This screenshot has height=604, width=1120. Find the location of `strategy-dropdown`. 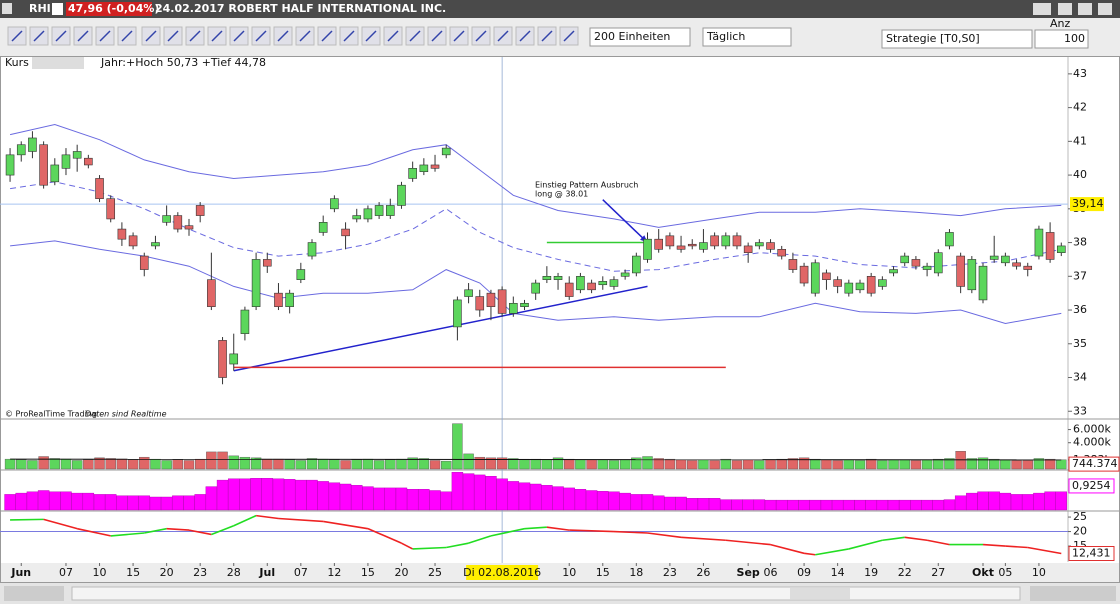

strategy-dropdown is located at coordinates (957, 39).